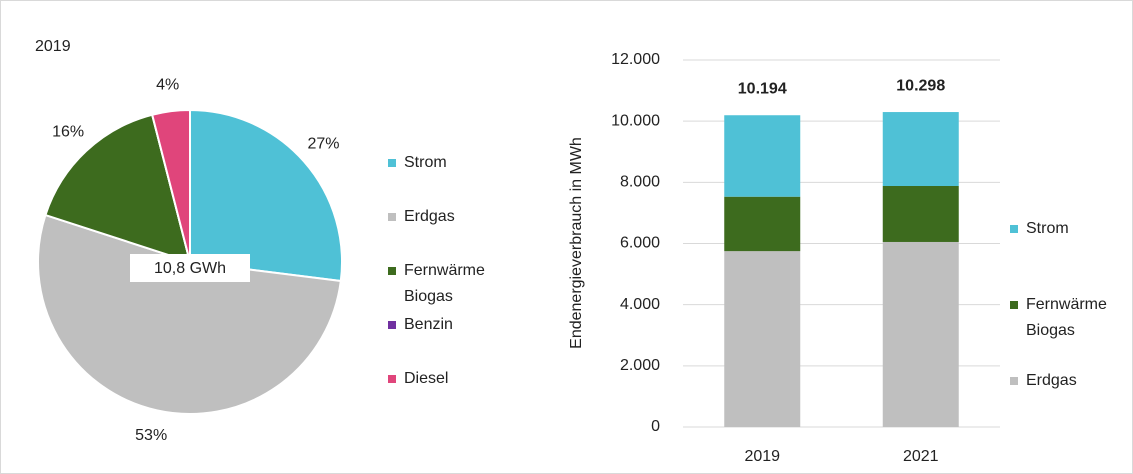 This screenshot has width=1133, height=474. Describe the element at coordinates (68, 131) in the screenshot. I see `slice-label: 16%` at that location.